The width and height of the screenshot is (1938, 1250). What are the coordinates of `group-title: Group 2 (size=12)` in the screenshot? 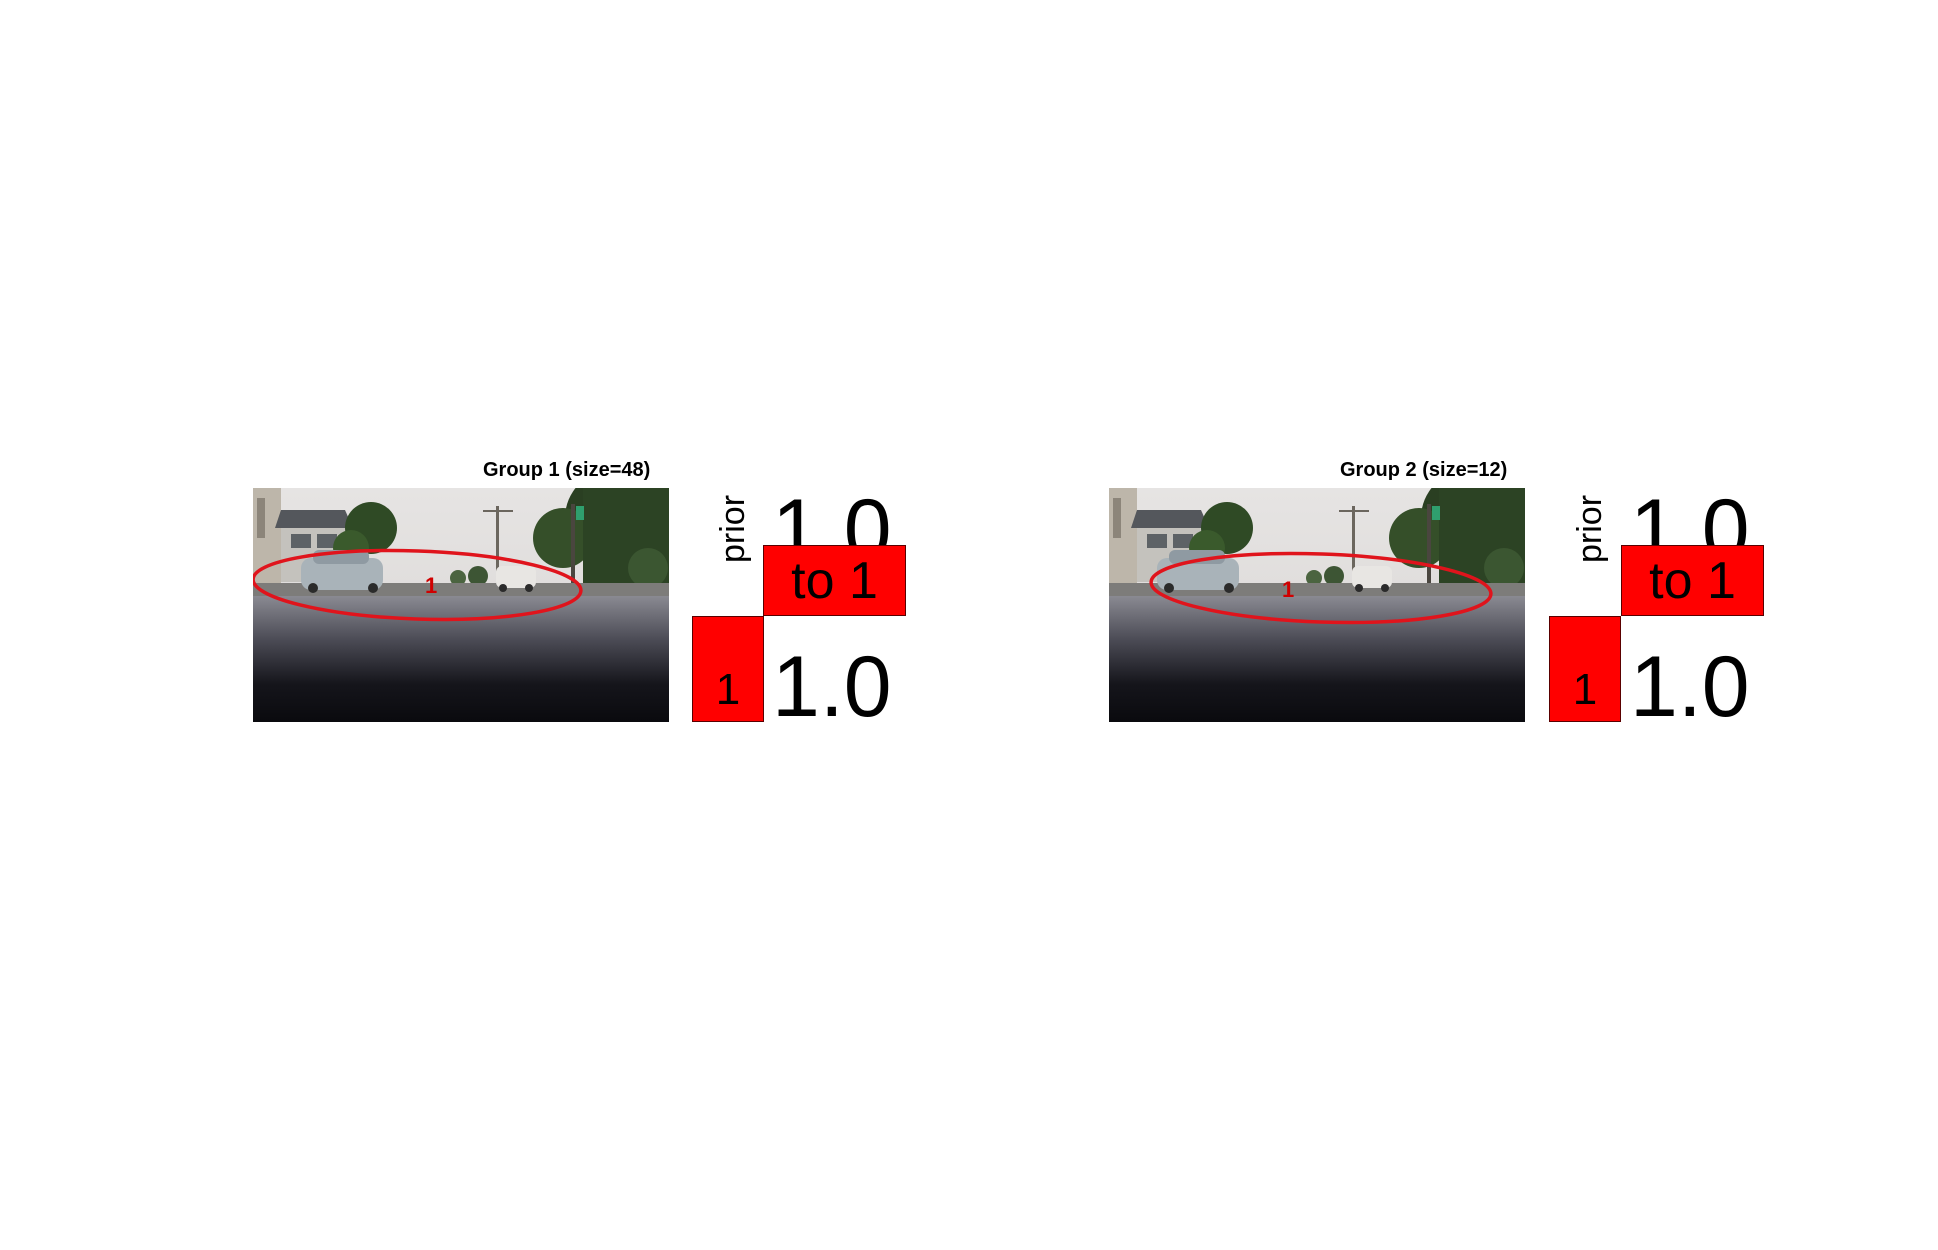 It's located at (1424, 470).